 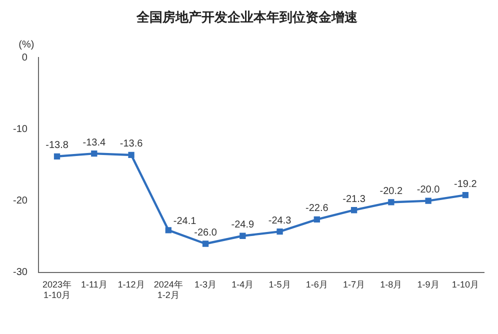 I want to click on data-label: -13.4, so click(x=94, y=142).